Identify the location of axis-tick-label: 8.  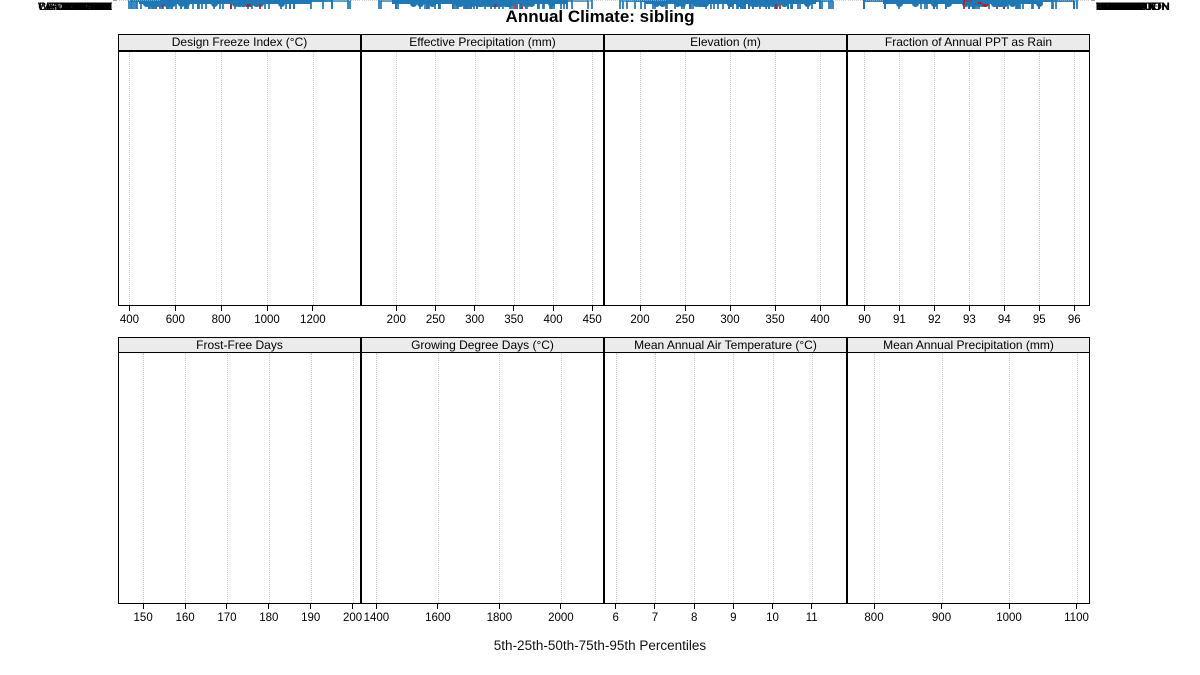
(694, 618).